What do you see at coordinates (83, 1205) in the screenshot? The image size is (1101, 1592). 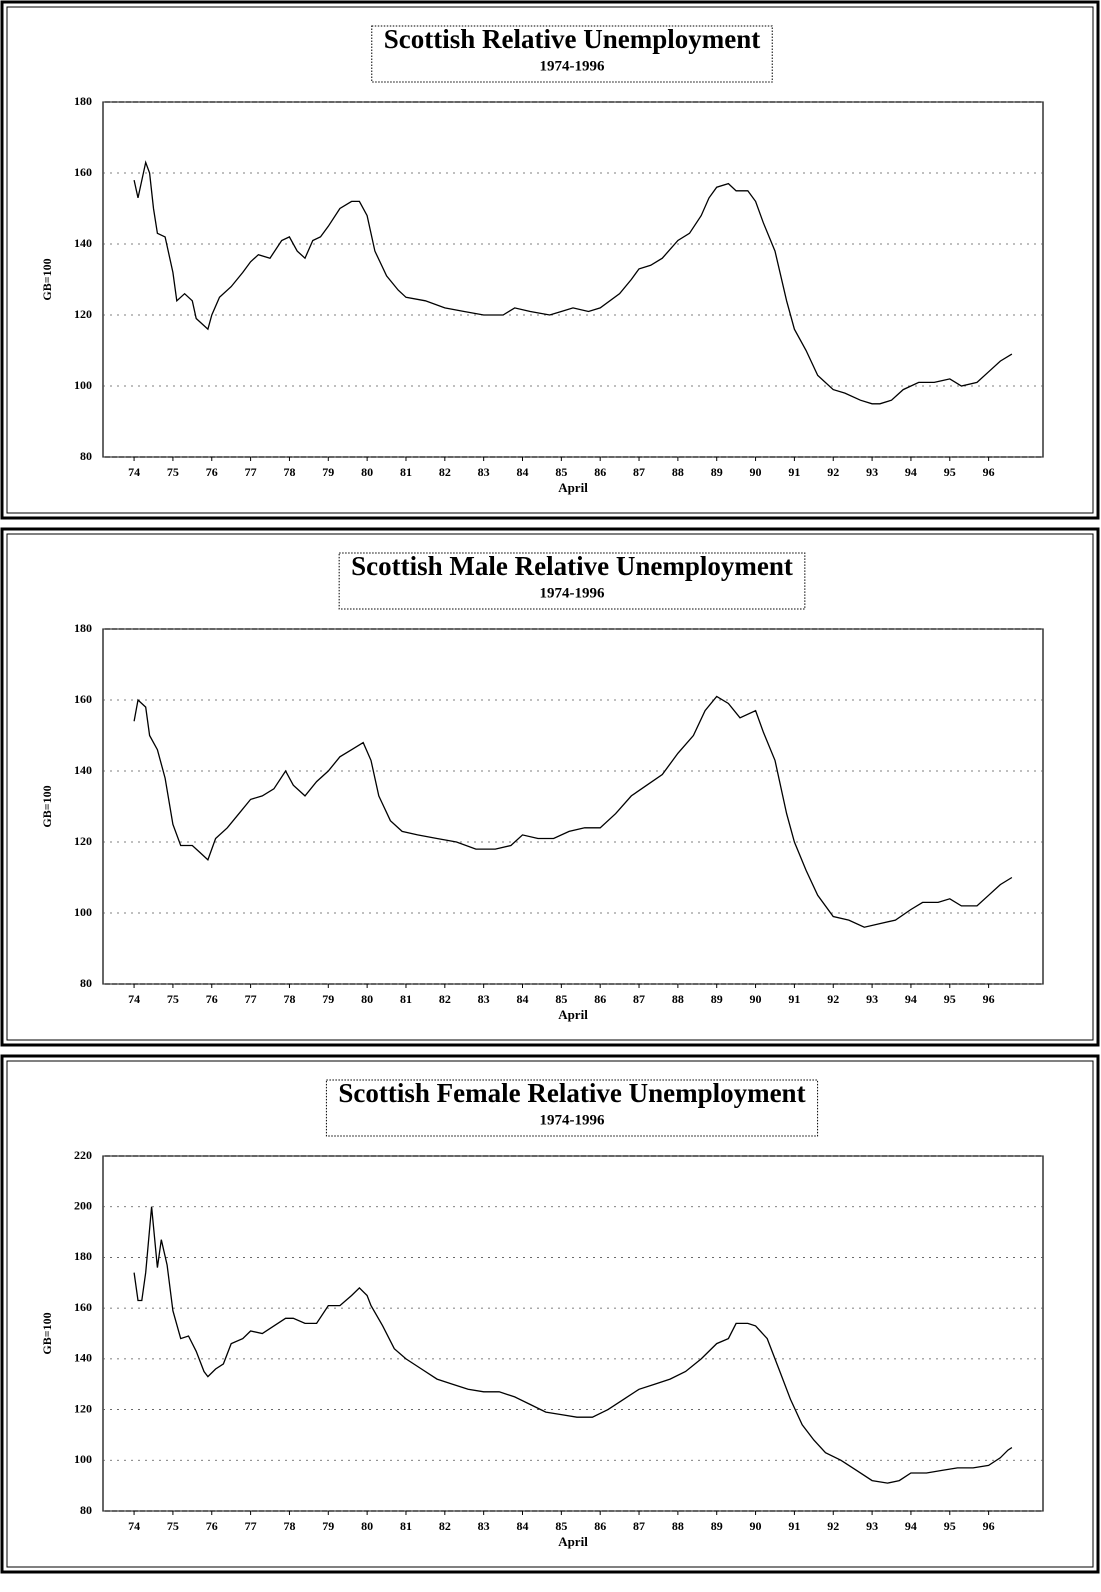 I see `y-tick-label: 200` at bounding box center [83, 1205].